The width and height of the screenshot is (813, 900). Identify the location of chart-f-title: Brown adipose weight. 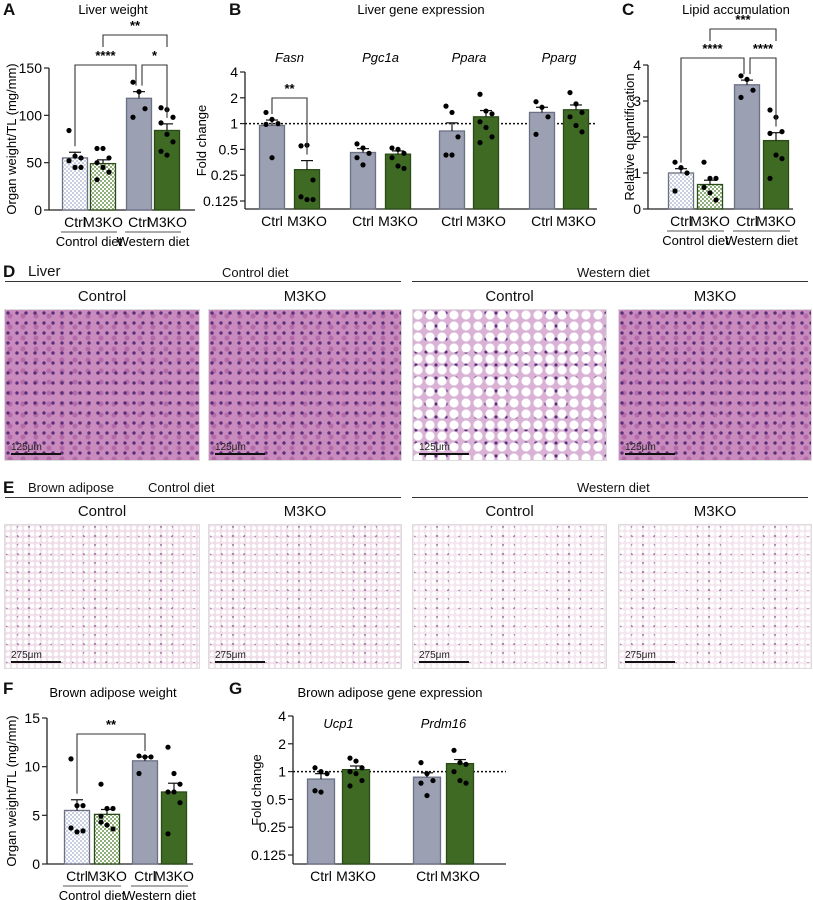
(113, 692).